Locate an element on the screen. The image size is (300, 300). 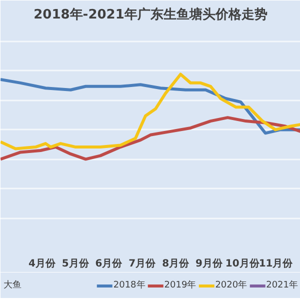
x-tick-label: 5月份 is located at coordinates (76, 264).